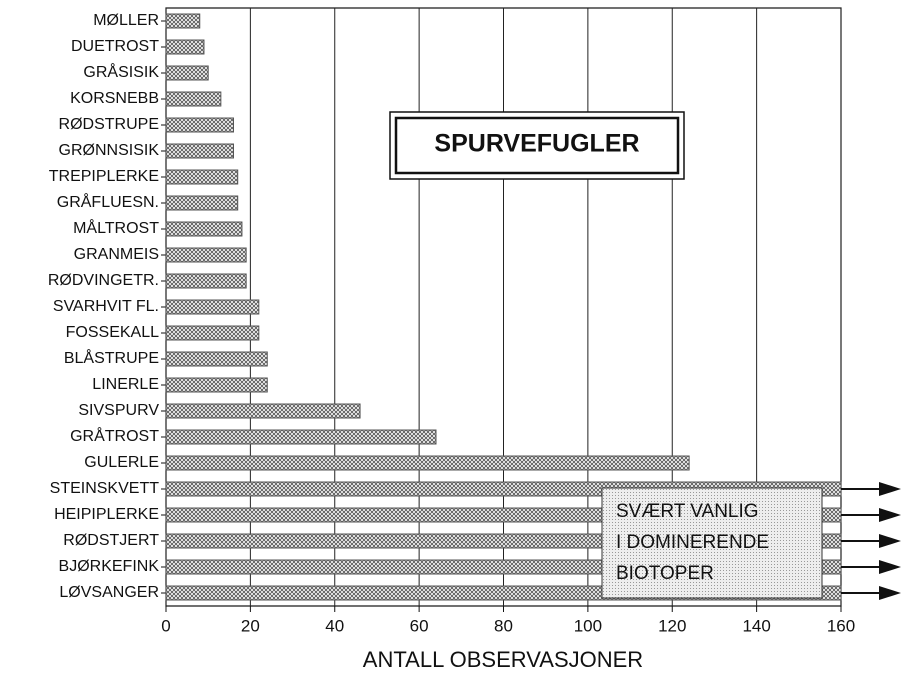 Image resolution: width=906 pixels, height=673 pixels. What do you see at coordinates (756, 625) in the screenshot?
I see `x-tick-label: 140` at bounding box center [756, 625].